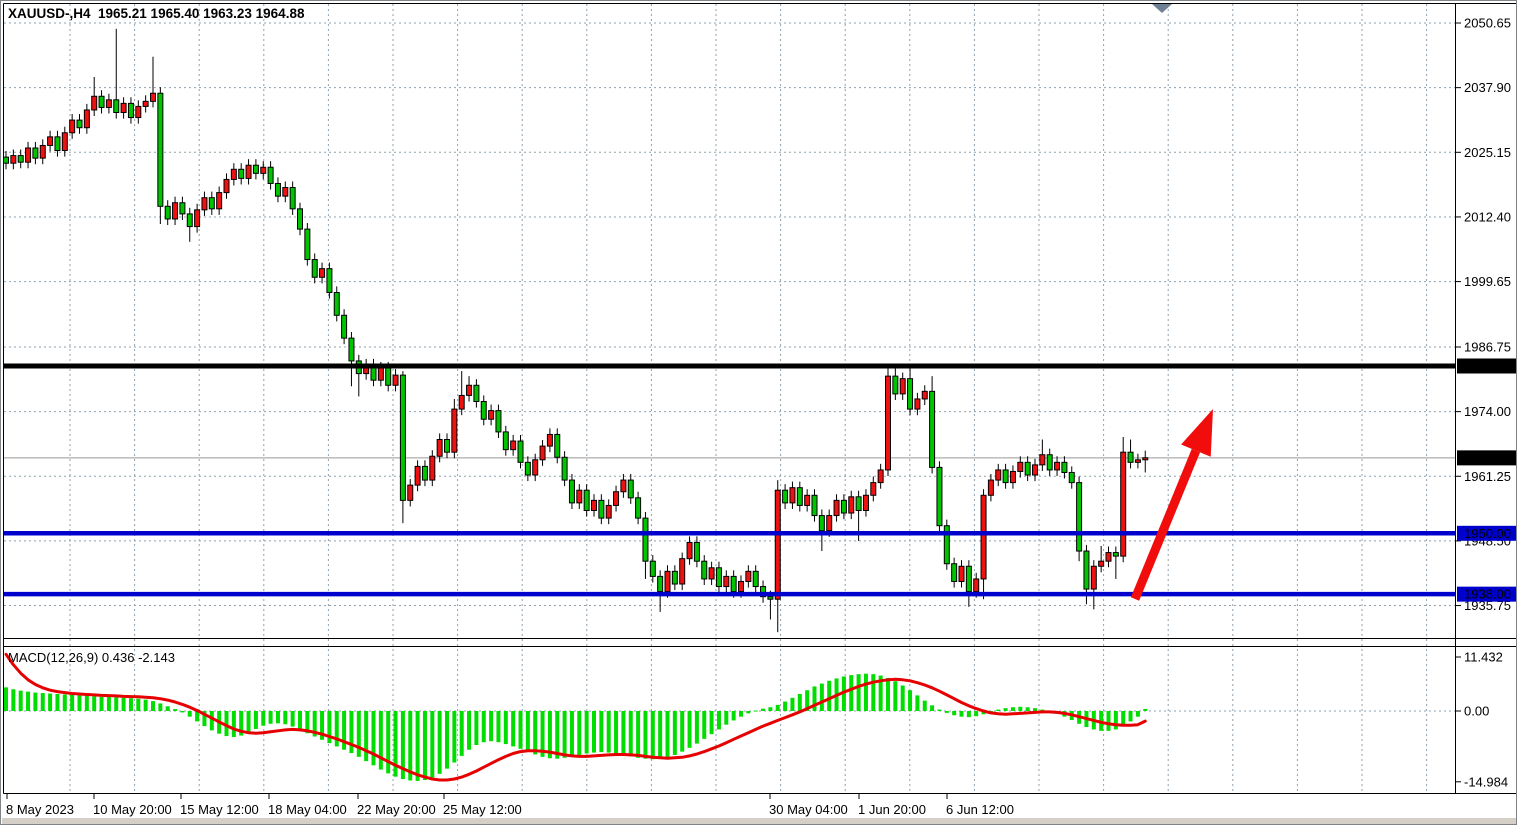  What do you see at coordinates (980, 809) in the screenshot?
I see `time-axis-label: 6 Jun 12:00` at bounding box center [980, 809].